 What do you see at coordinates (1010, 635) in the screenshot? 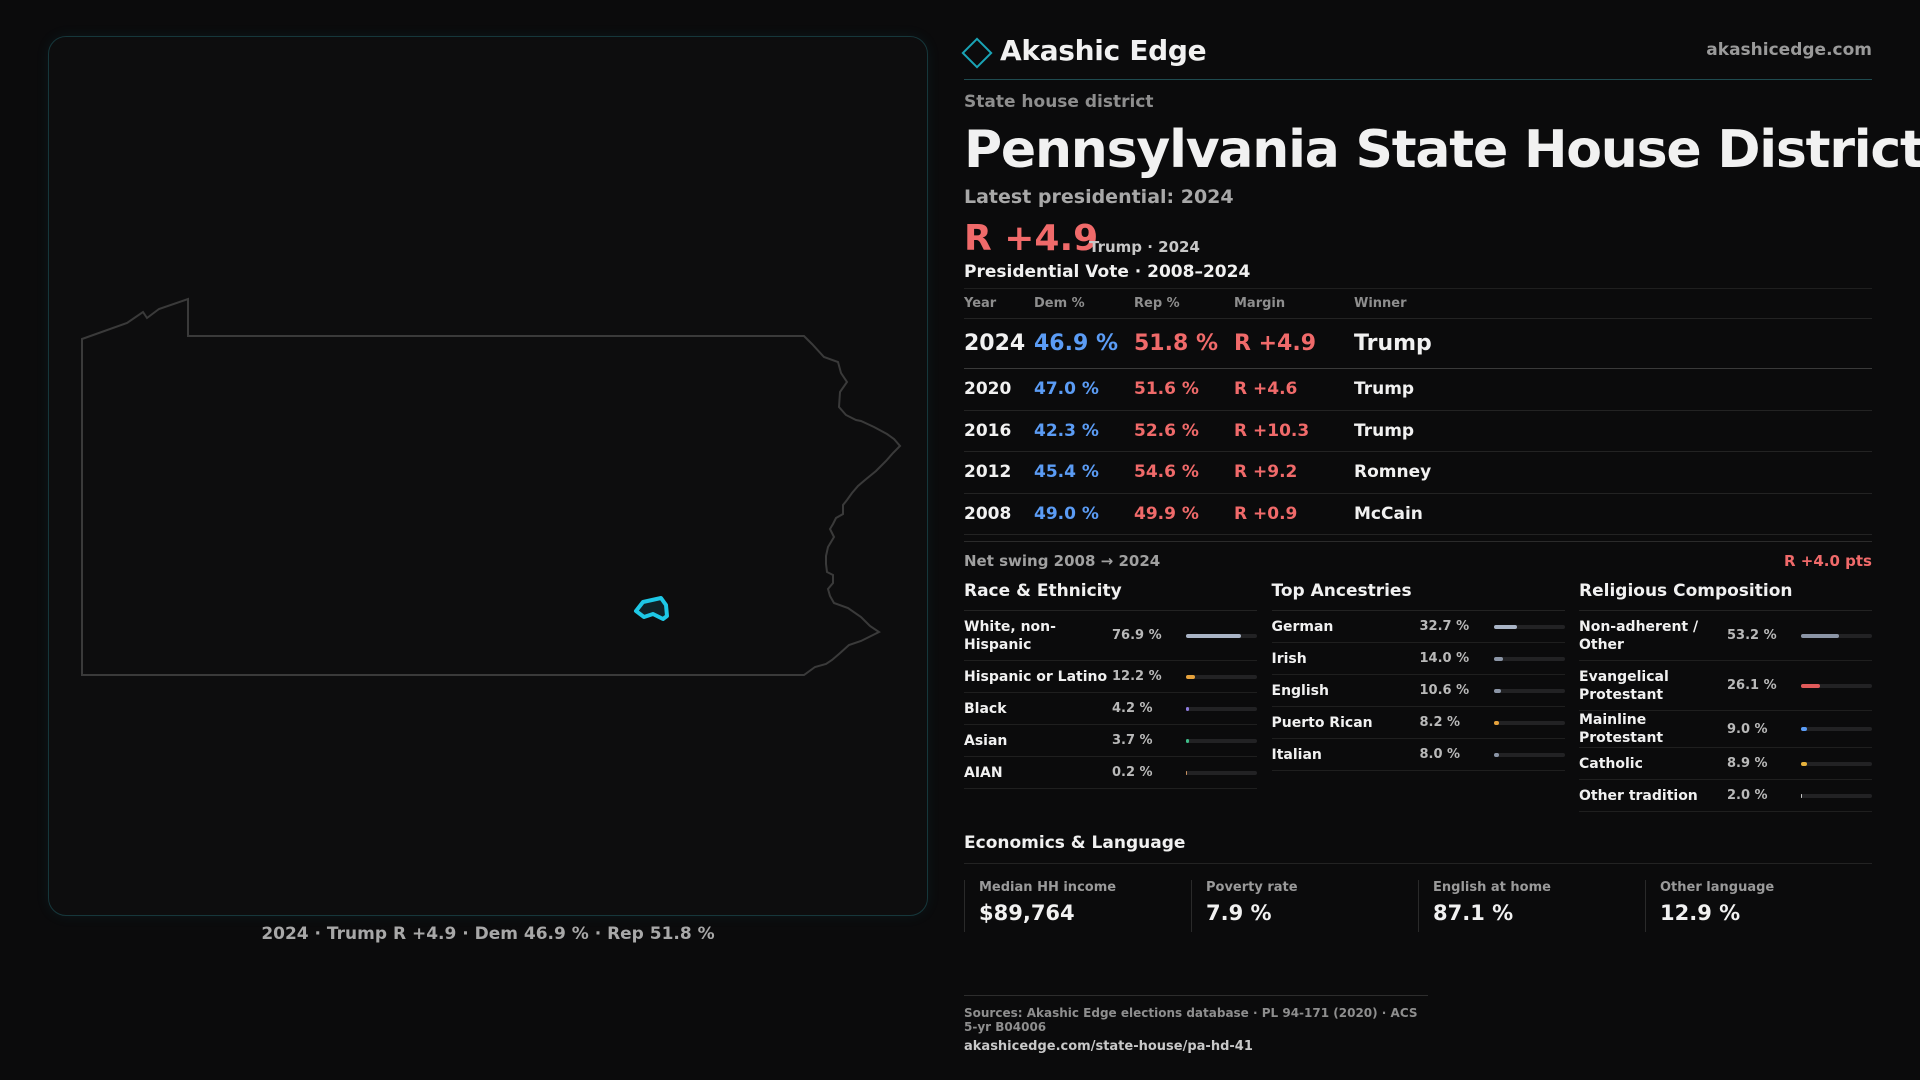
I see `item-label: White, non-Hispanic` at bounding box center [1010, 635].